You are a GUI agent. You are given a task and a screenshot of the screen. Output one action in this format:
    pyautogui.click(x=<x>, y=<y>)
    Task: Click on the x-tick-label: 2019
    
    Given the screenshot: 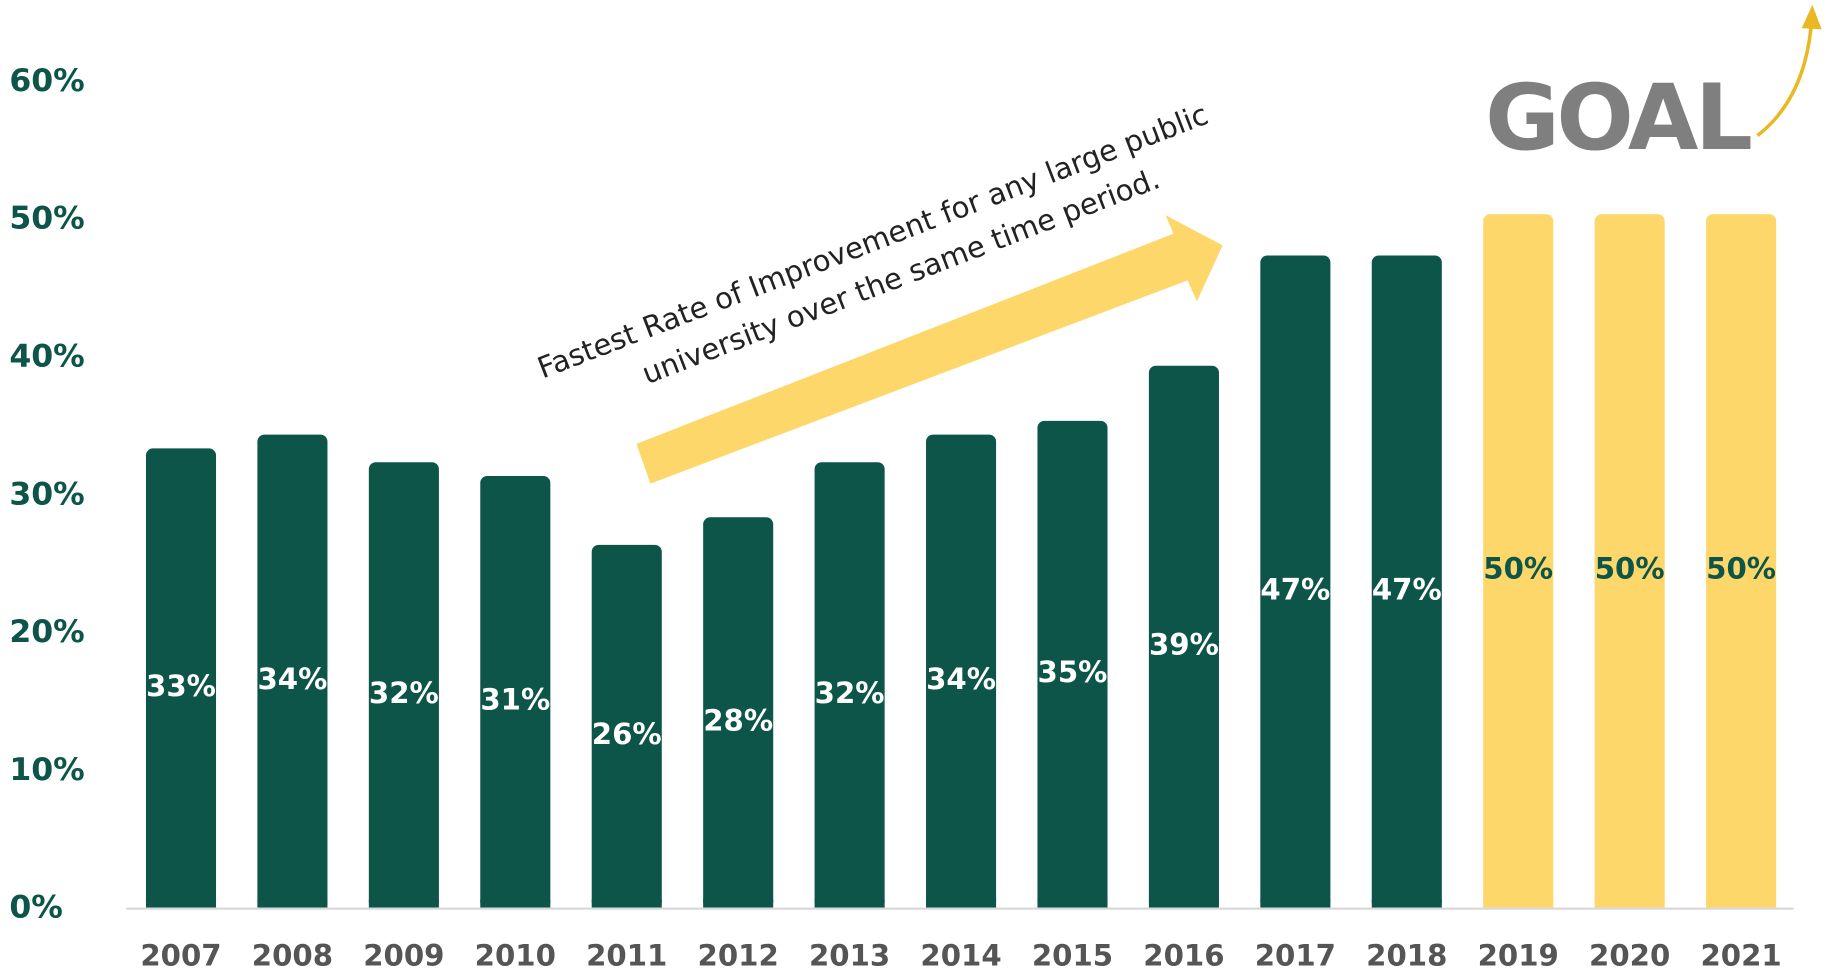 What is the action you would take?
    pyautogui.click(x=1518, y=956)
    